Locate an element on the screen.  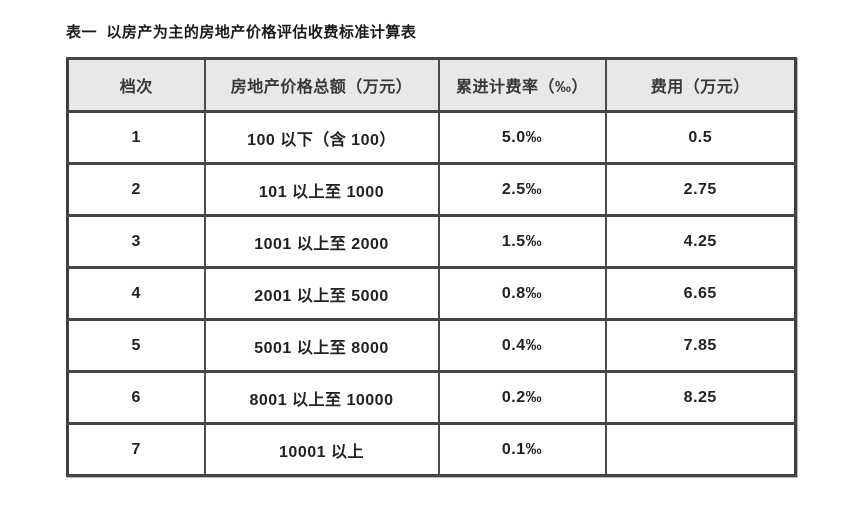
table-row: 5 5001 以上至 8000 0.4‰ 7.85 is located at coordinates (431, 345).